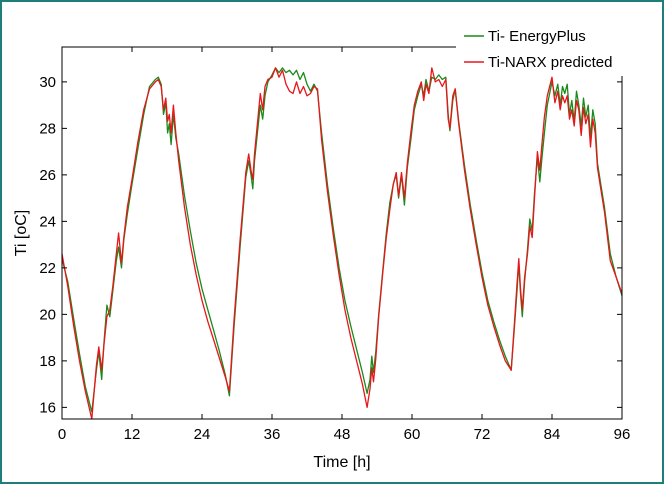 The height and width of the screenshot is (487, 664). Describe the element at coordinates (342, 434) in the screenshot. I see `x-tick-label: 48` at that location.